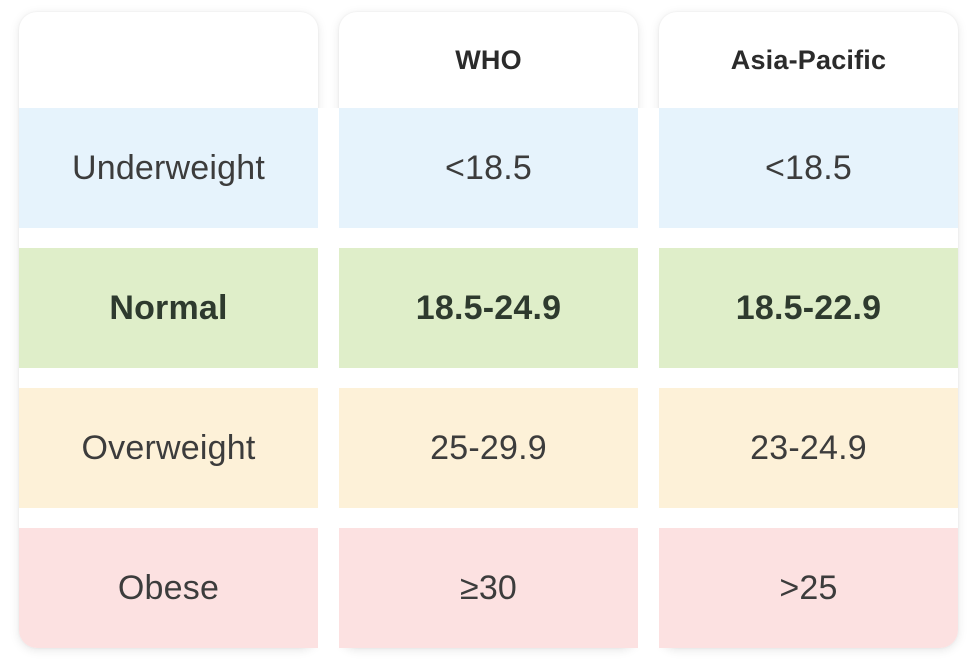 The height and width of the screenshot is (672, 976). I want to click on who-obese-value: ≥30, so click(488, 587).